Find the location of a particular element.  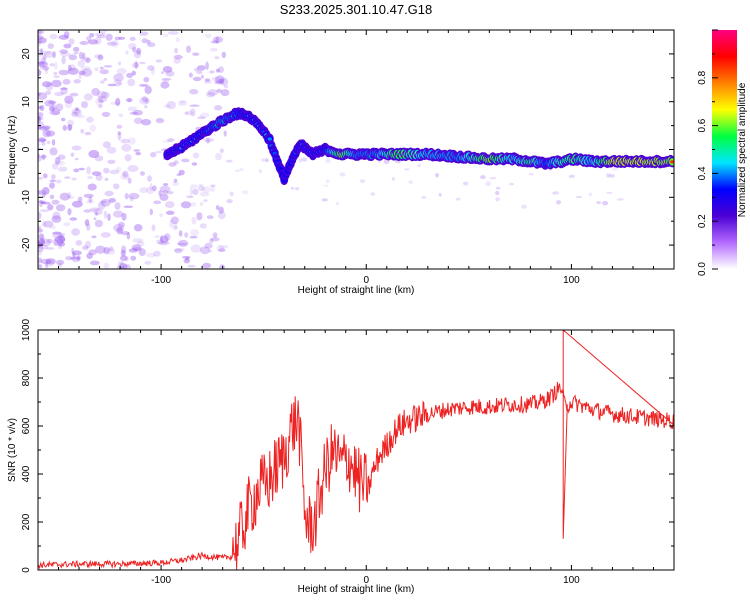

bottom-x-axis-label: Height of straight line (km) is located at coordinates (356, 589).